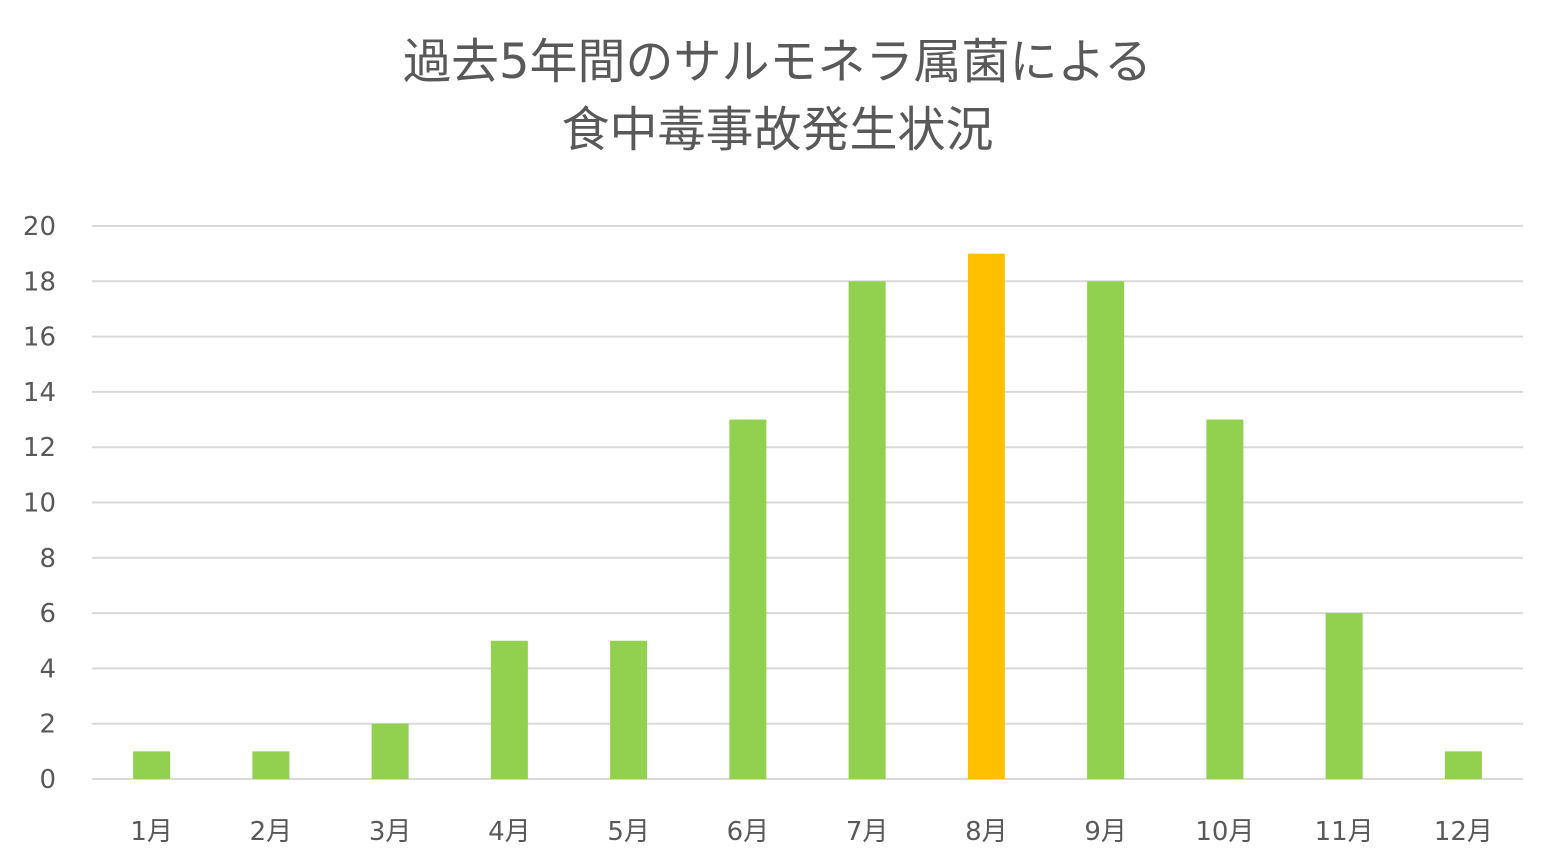 The height and width of the screenshot is (867, 1555). Describe the element at coordinates (47, 725) in the screenshot. I see `y-tick-label: 2` at that location.